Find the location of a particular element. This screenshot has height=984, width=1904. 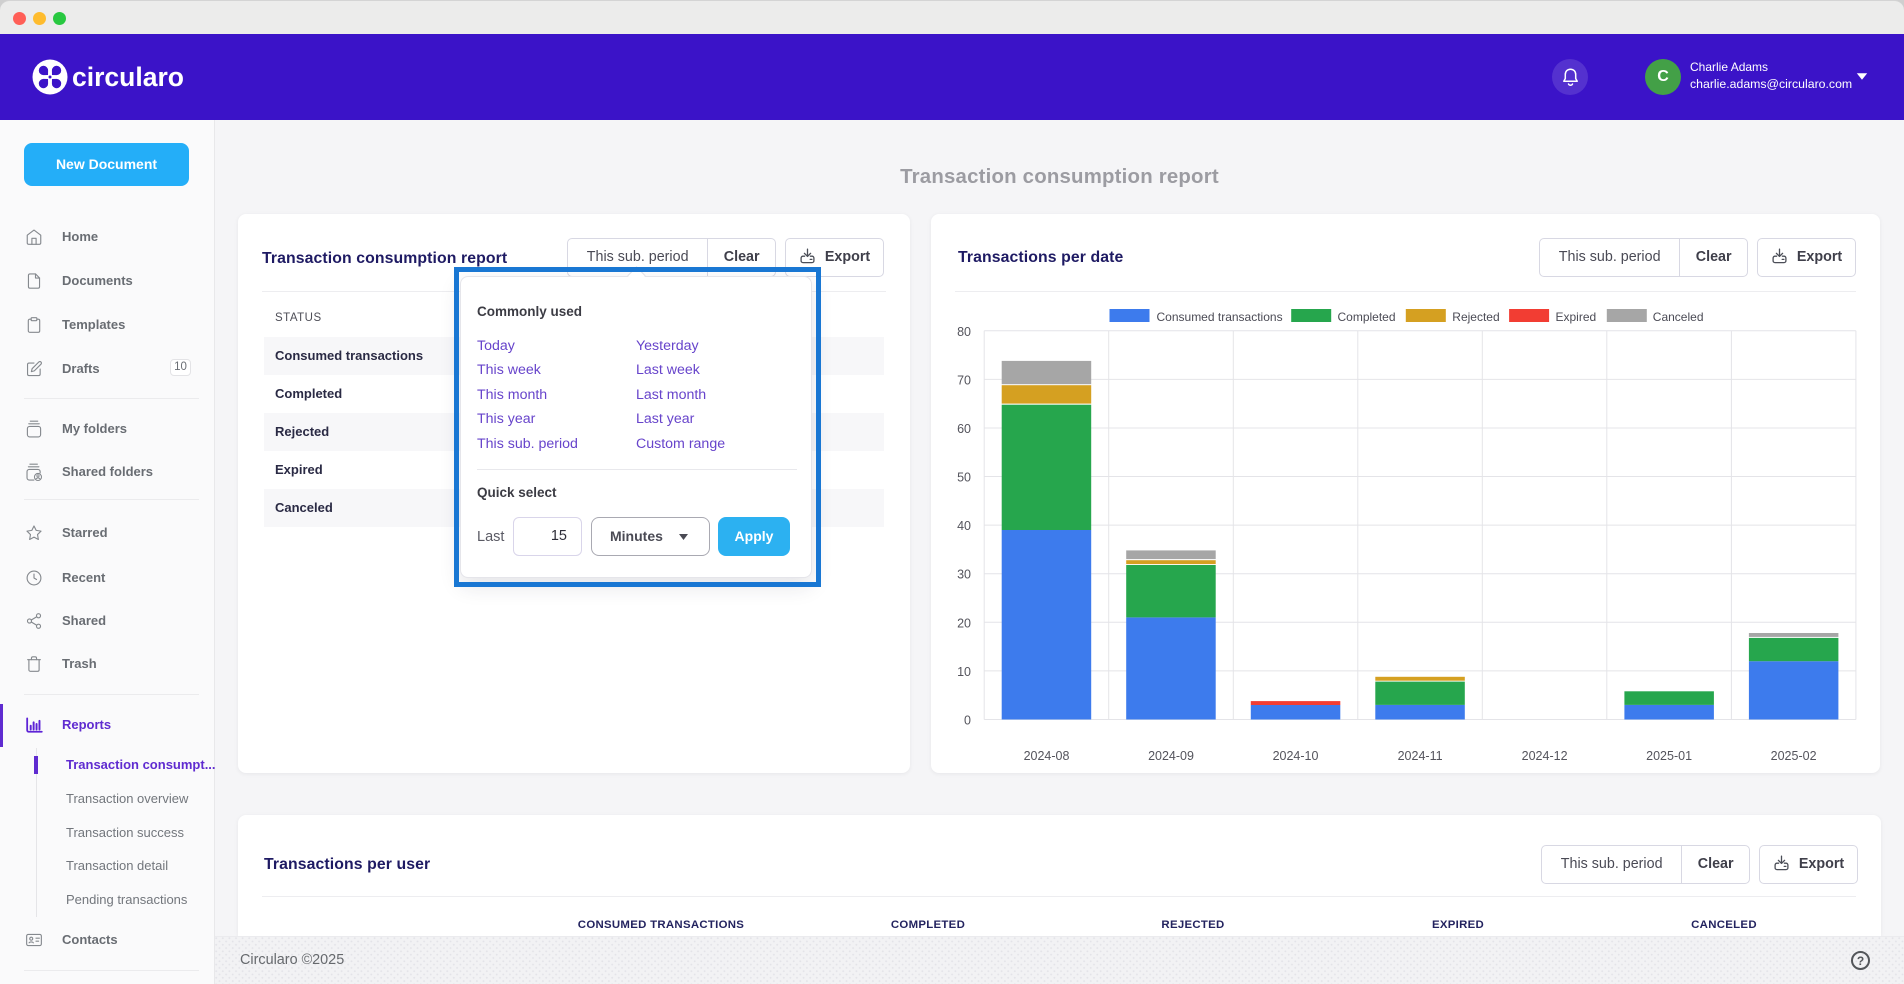

svg-text: 2025-01 is located at coordinates (1669, 756).